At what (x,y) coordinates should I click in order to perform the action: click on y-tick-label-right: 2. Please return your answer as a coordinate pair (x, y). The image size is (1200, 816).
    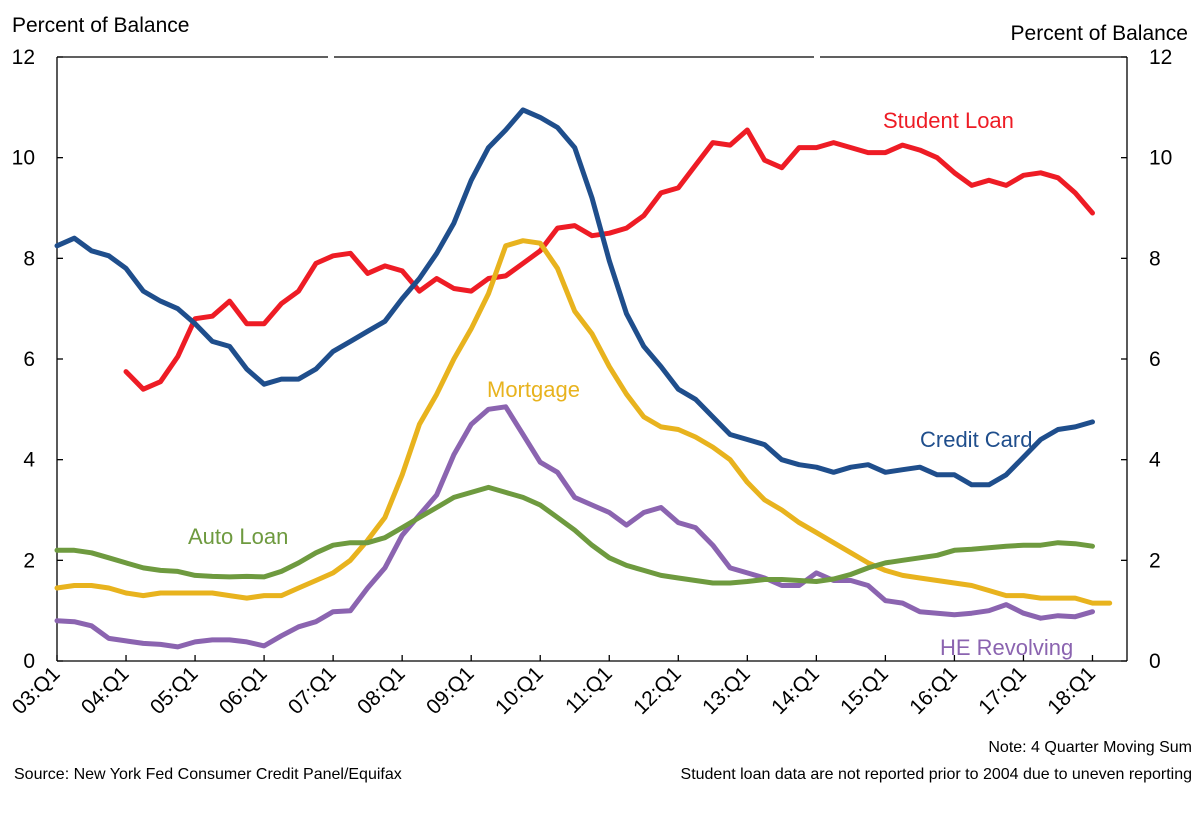
    Looking at the image, I should click on (1155, 560).